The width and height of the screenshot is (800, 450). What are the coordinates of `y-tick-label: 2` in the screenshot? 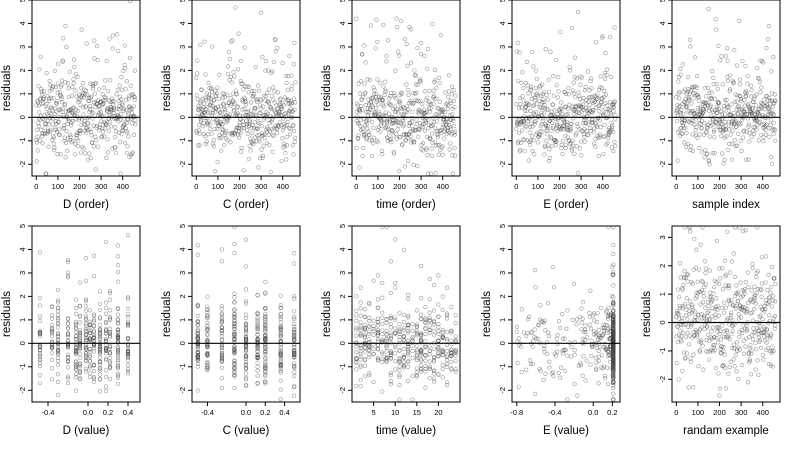 It's located at (342, 70).